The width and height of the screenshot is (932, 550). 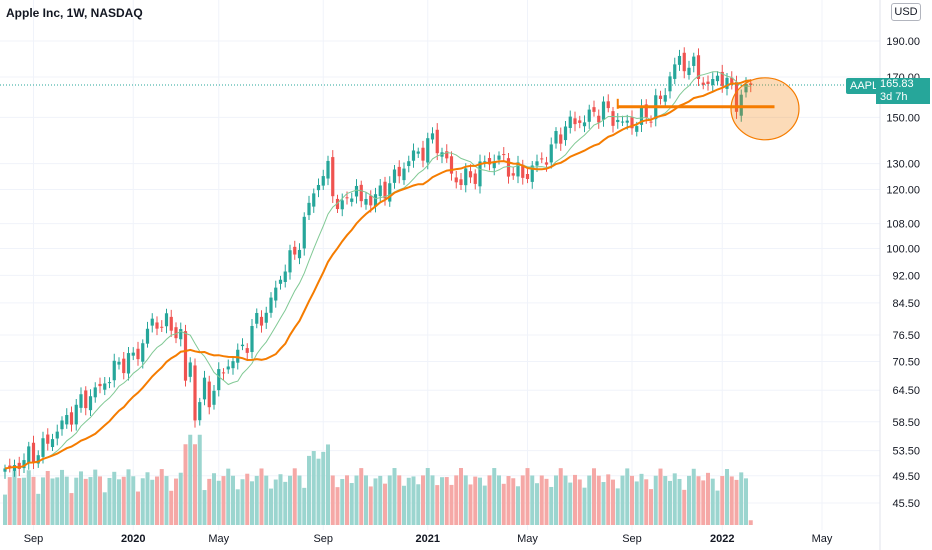 I want to click on volume-bars, so click(x=378, y=479).